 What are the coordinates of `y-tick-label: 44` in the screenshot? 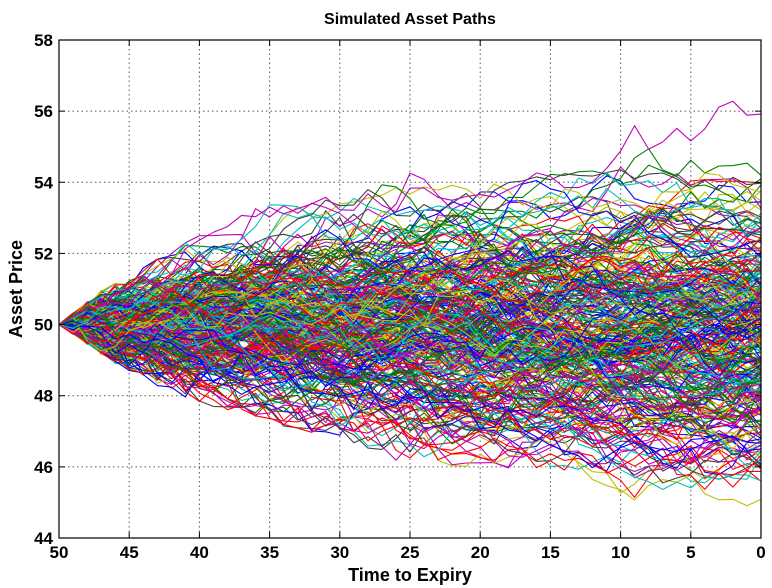 It's located at (43, 538).